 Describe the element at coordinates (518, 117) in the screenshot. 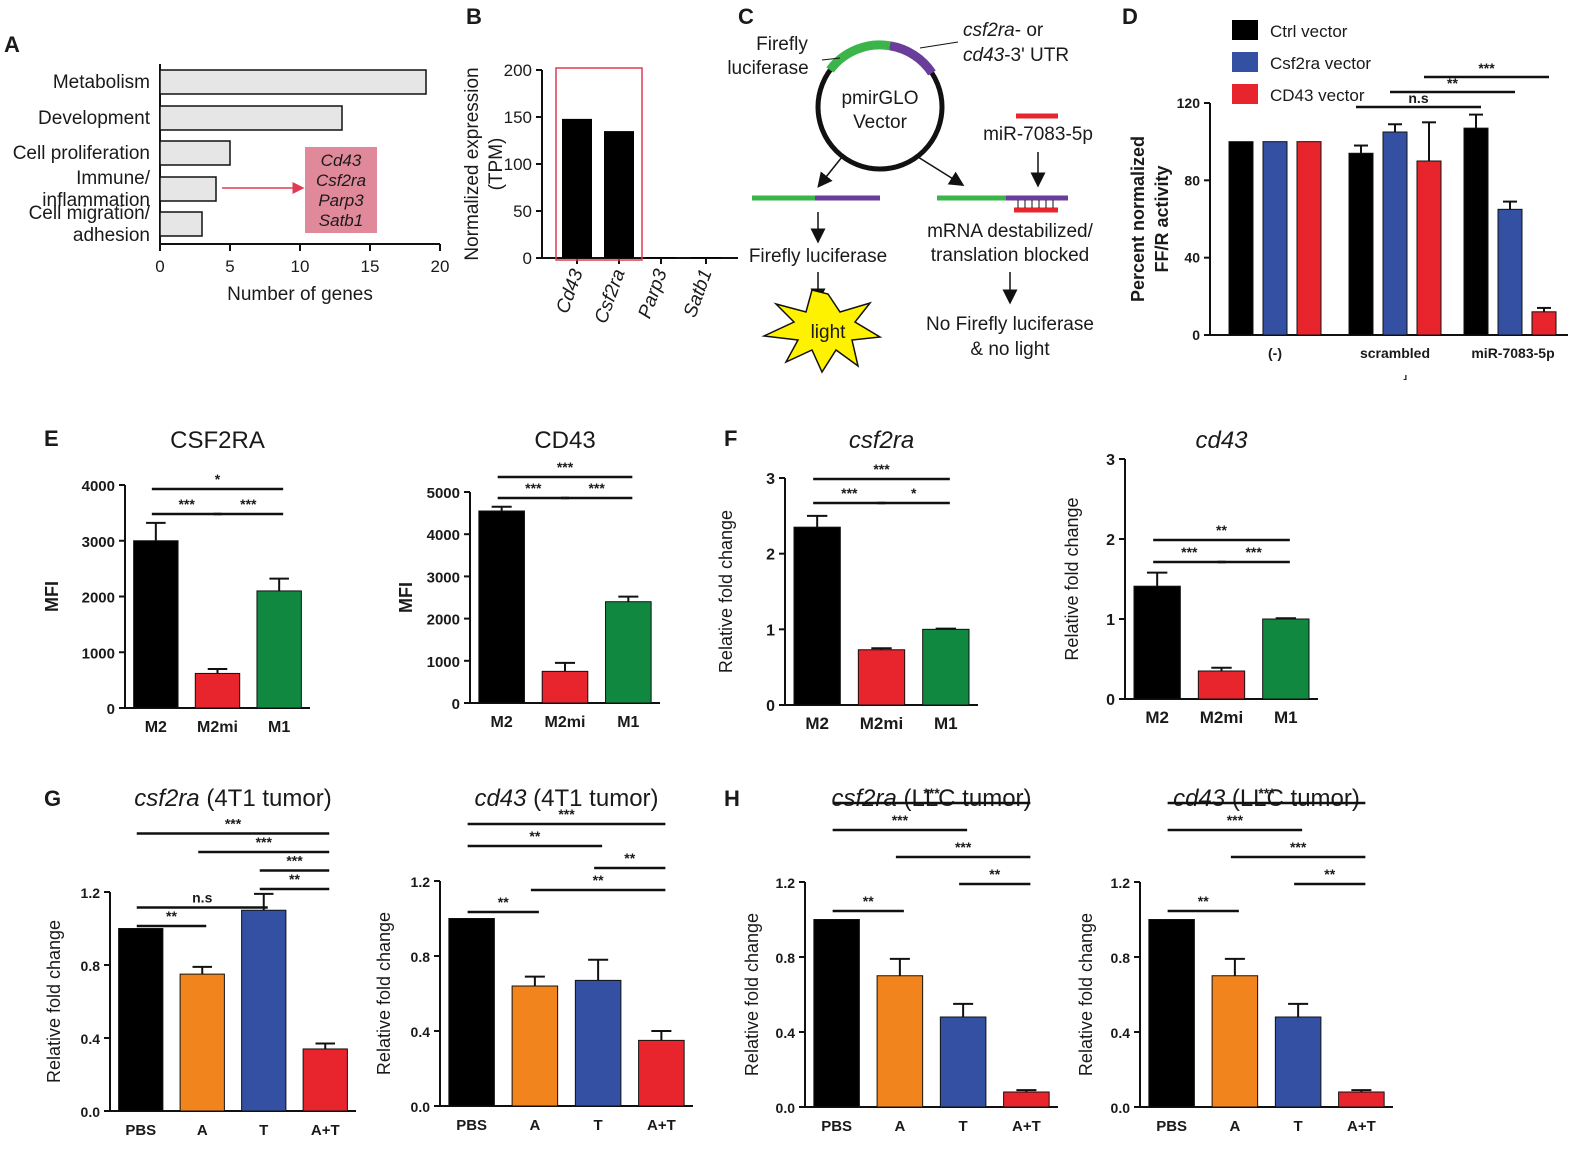

I see `y-tick-label: 150` at that location.